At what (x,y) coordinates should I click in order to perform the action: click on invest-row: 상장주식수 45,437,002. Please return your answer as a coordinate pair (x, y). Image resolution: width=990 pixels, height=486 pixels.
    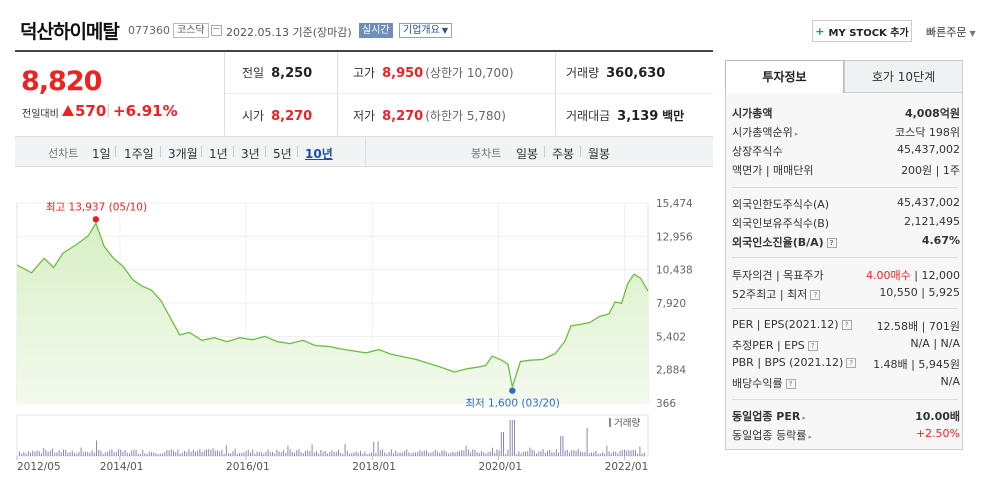
    Looking at the image, I should click on (846, 152).